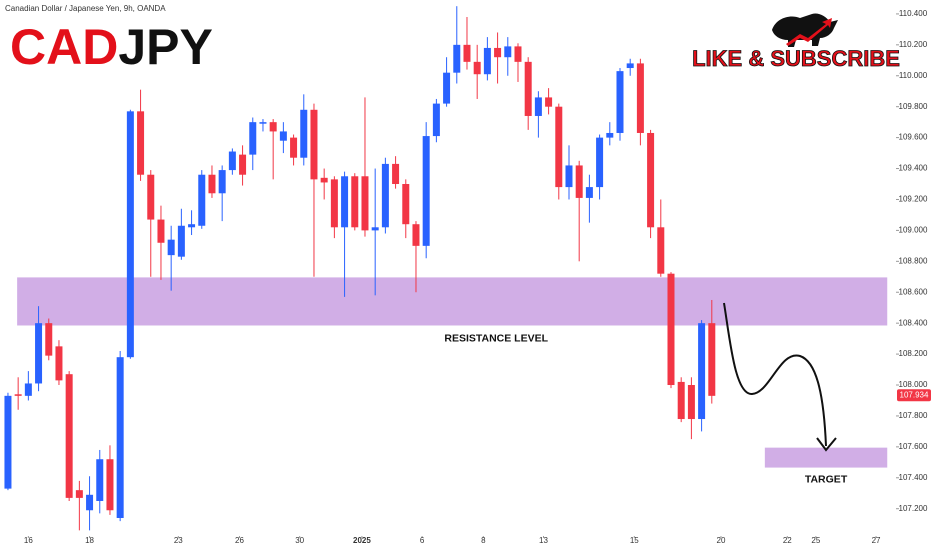  What do you see at coordinates (913, 13) in the screenshot?
I see `y-tick-label: 110.400` at bounding box center [913, 13].